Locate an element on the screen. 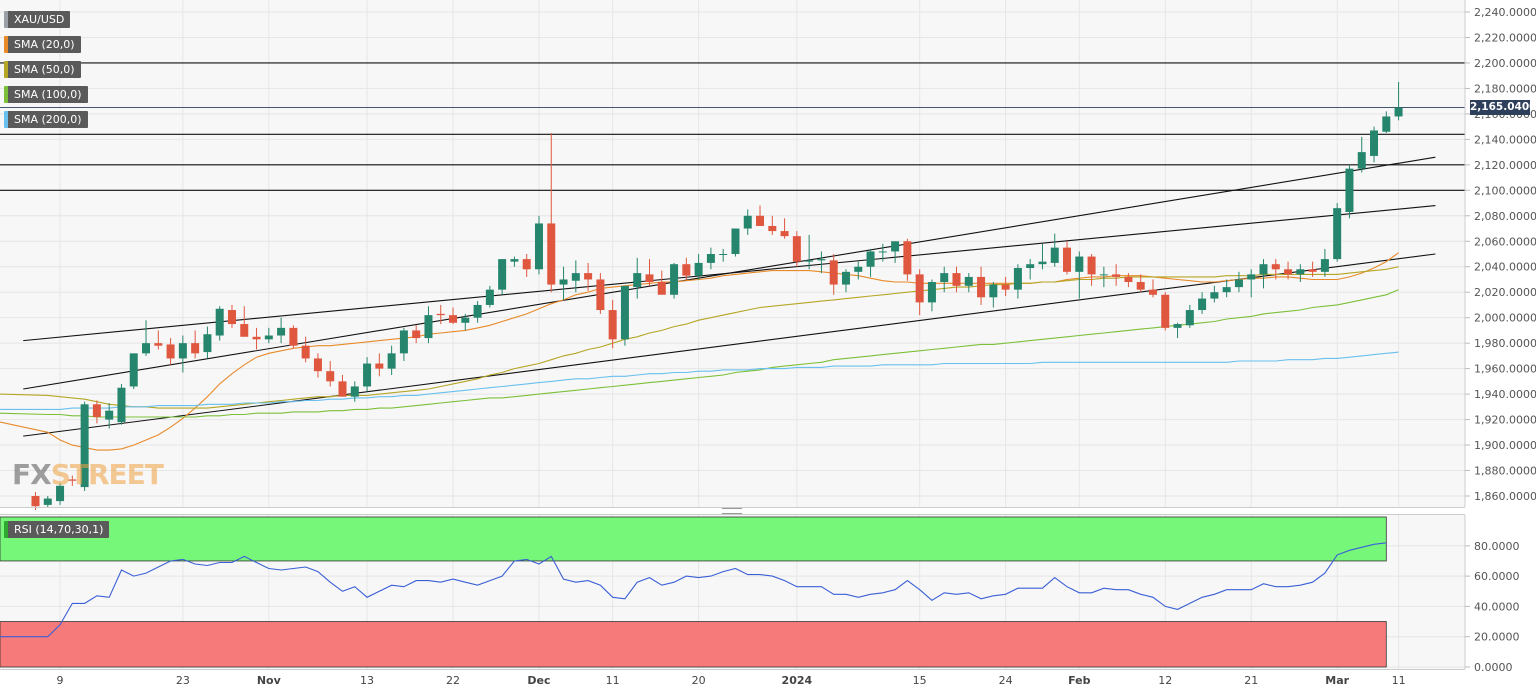 The image size is (1536, 696). y-tick-label: 2,140.0000 is located at coordinates (1505, 139).